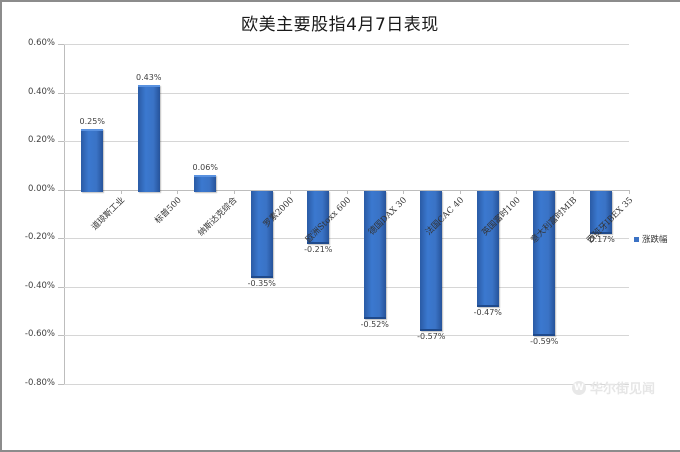 Image resolution: width=680 pixels, height=452 pixels. What do you see at coordinates (600, 239) in the screenshot?
I see `data-label: -0.17%` at bounding box center [600, 239].